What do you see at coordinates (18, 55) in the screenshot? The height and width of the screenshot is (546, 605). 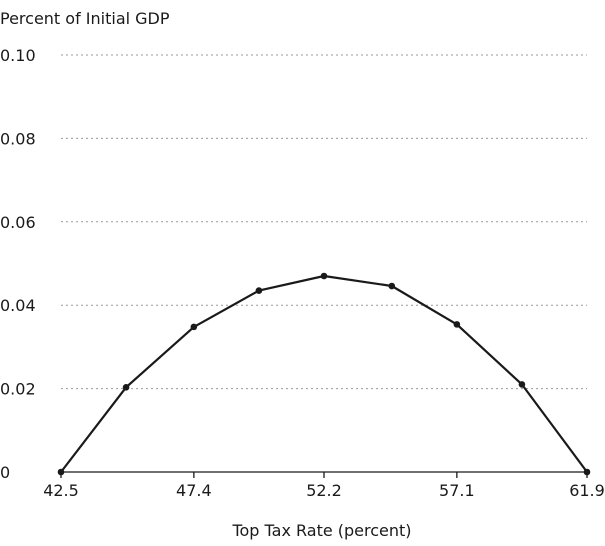 I see `y-tick-label: 0.10` at bounding box center [18, 55].